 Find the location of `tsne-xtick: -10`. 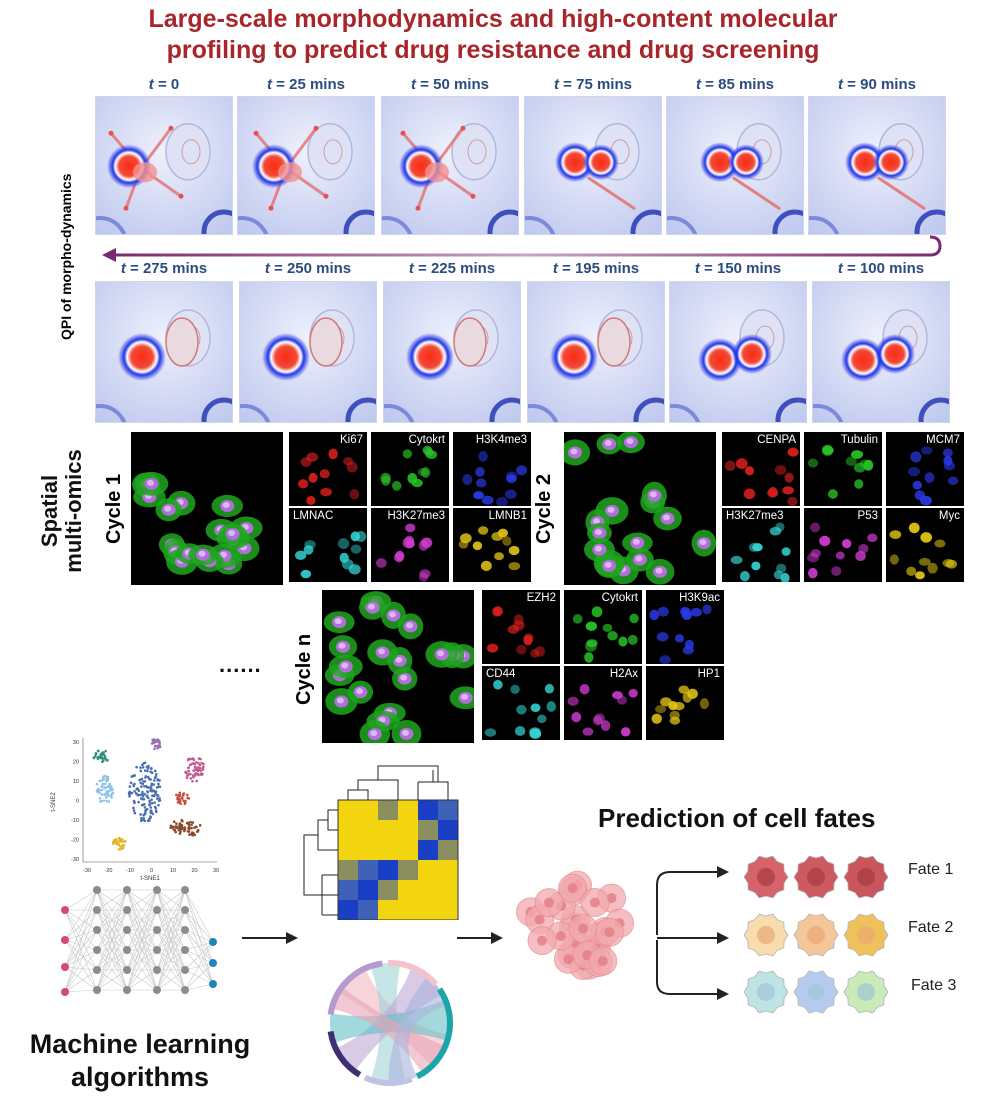

tsne-xtick: -10 is located at coordinates (130, 871).